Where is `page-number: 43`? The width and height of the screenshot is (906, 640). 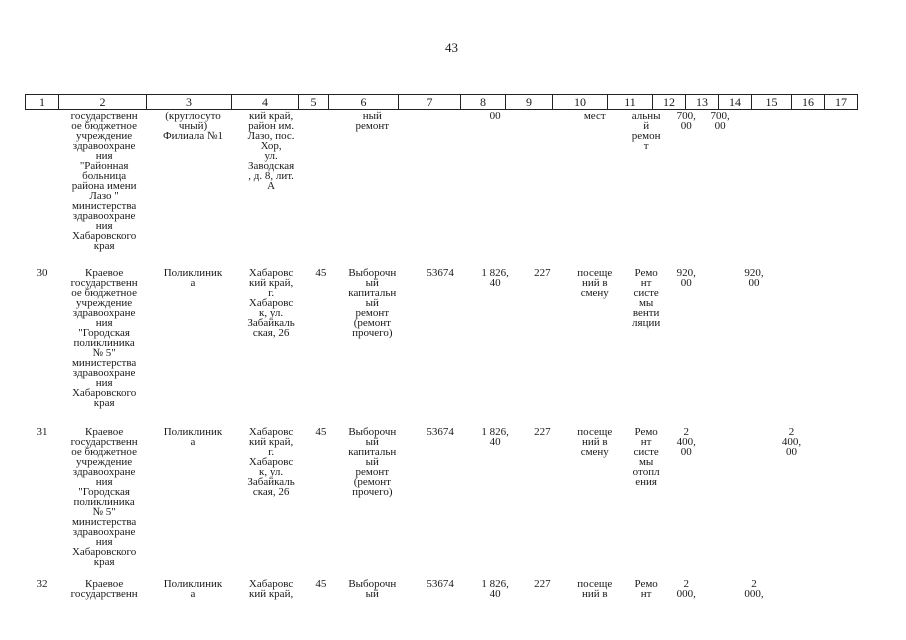 page-number: 43 is located at coordinates (451, 47).